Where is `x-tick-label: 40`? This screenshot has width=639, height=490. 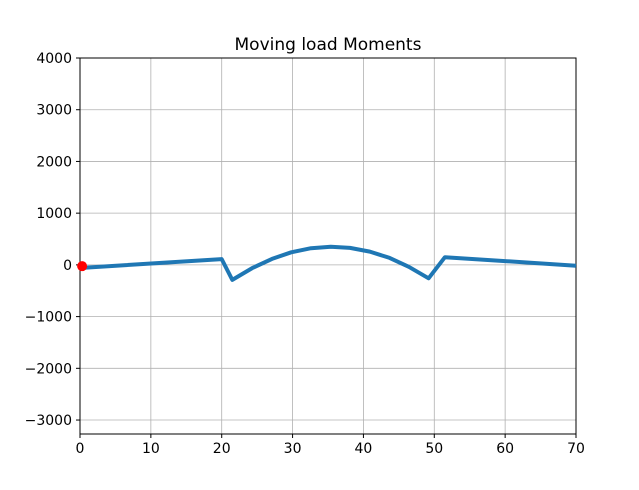 x-tick-label: 40 is located at coordinates (364, 449).